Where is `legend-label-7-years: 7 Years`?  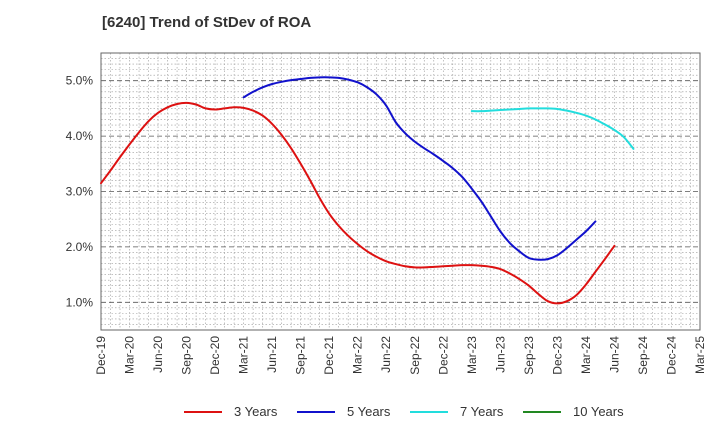 legend-label-7-years: 7 Years is located at coordinates (482, 411).